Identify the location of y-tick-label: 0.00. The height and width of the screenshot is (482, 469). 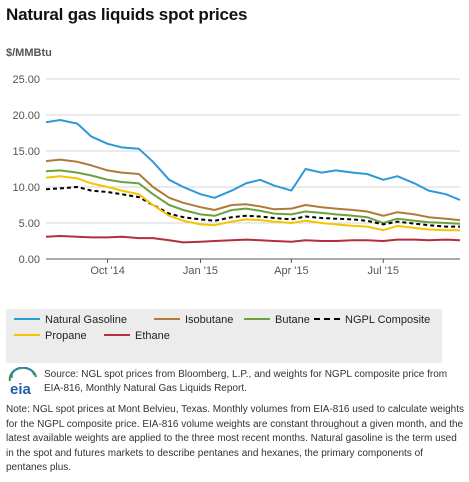
(29, 260).